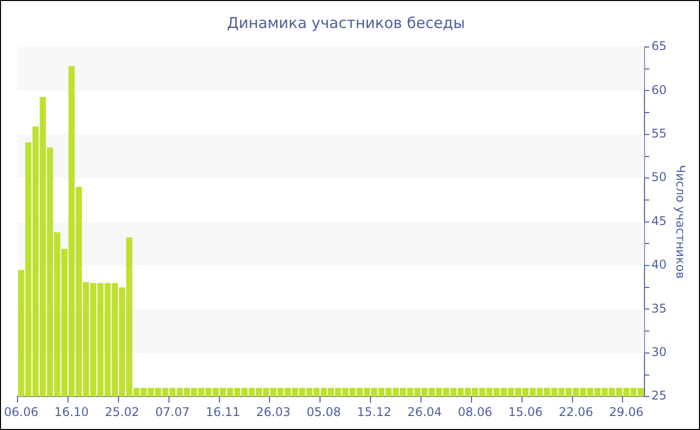 Image resolution: width=700 pixels, height=430 pixels. Describe the element at coordinates (659, 265) in the screenshot. I see `y-tick-label: 40` at that location.